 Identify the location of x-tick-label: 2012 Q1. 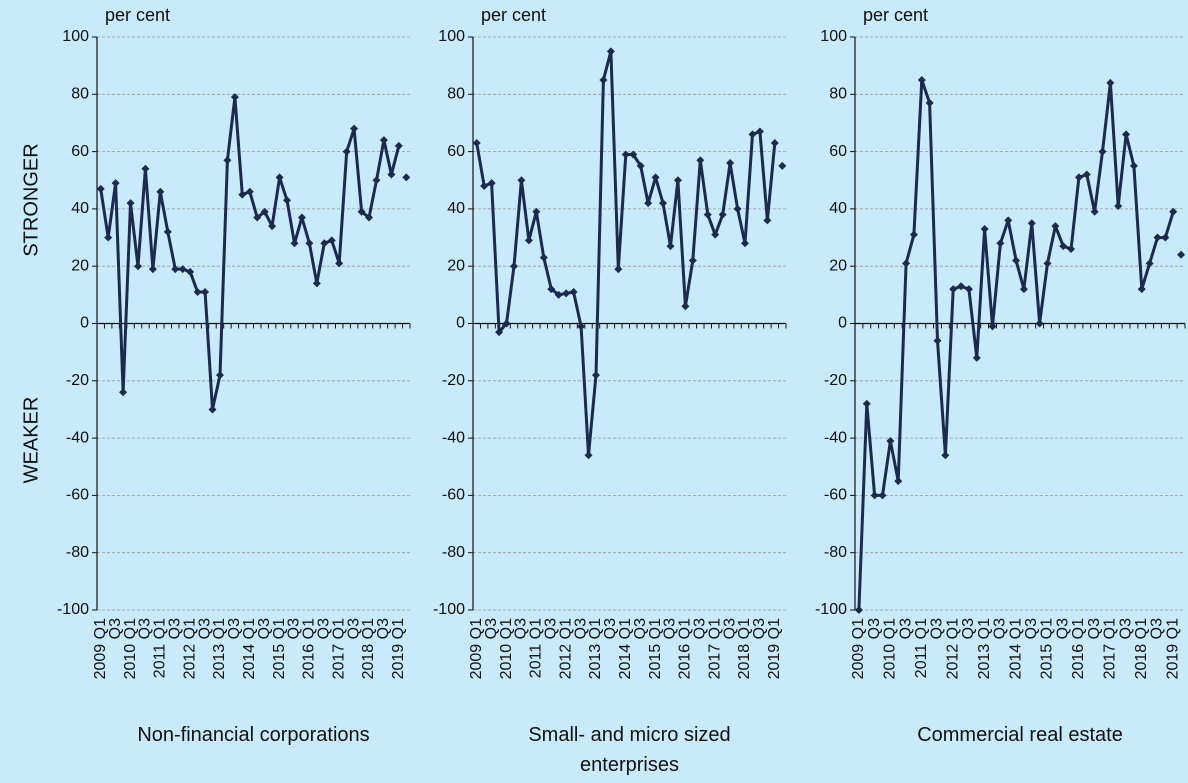
(189, 648).